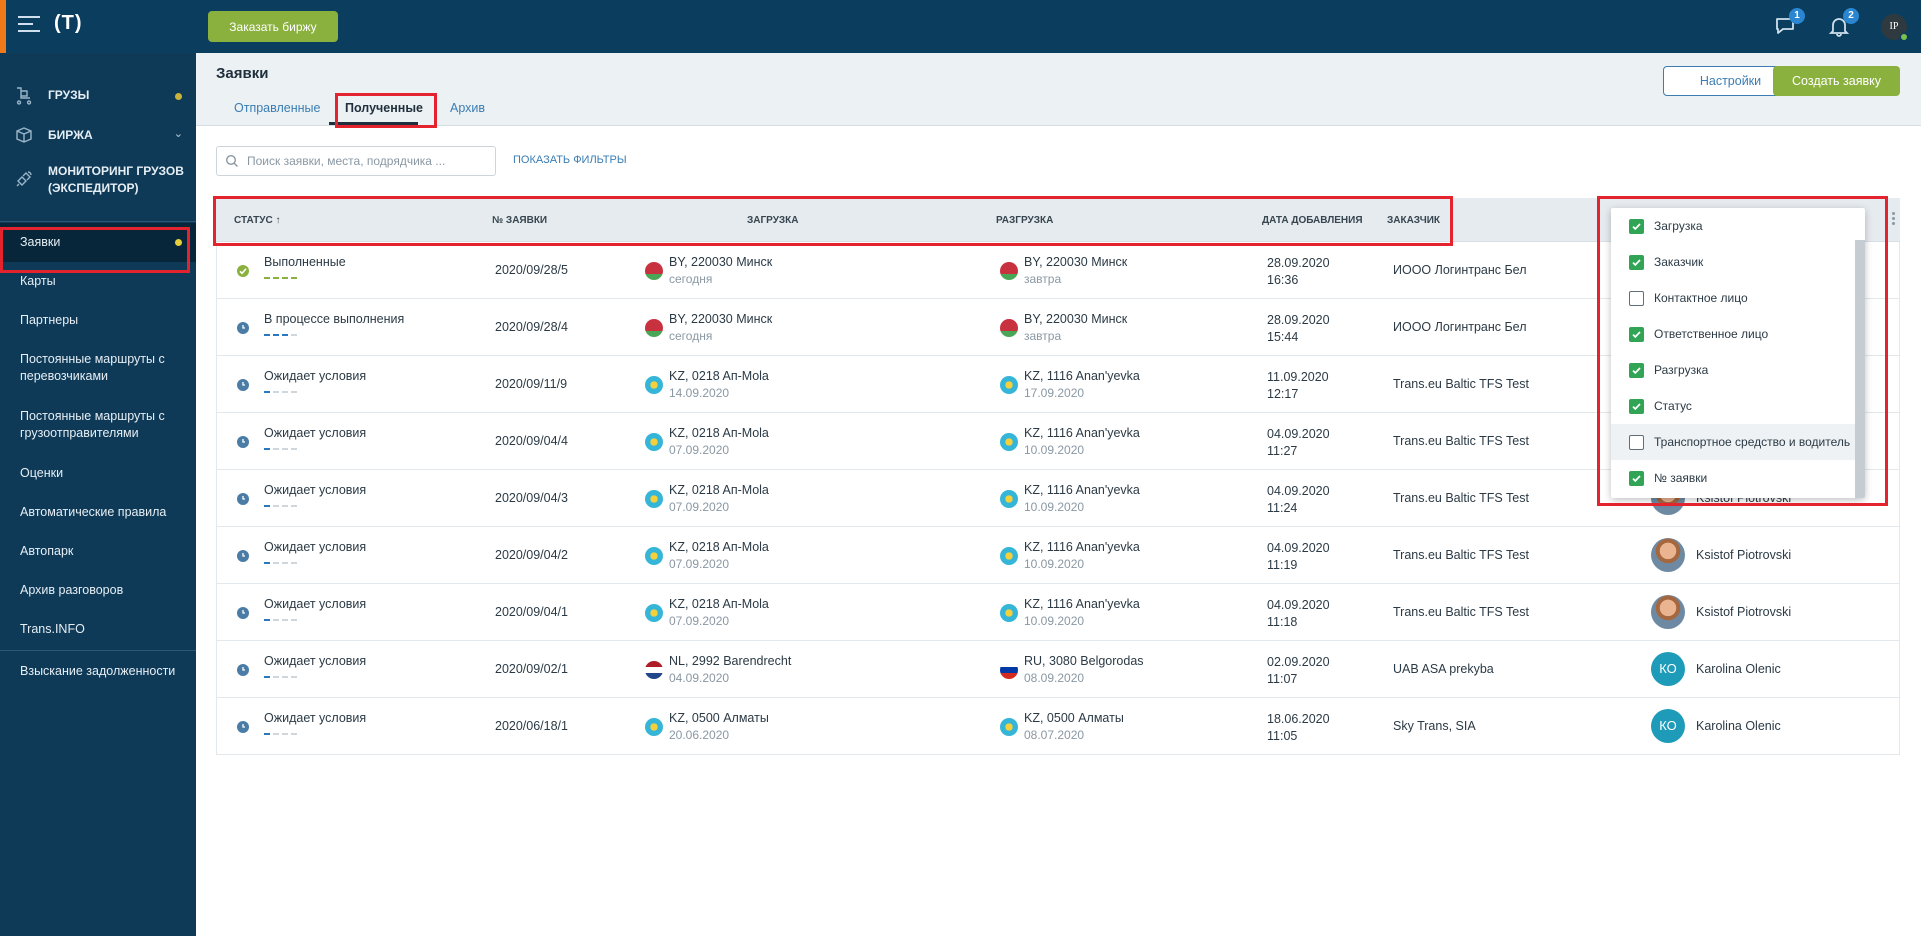  Describe the element at coordinates (98, 368) in the screenshot. I see `sidebar-item-routes-carriers: Постоянные маршруты с перевозчиками` at that location.